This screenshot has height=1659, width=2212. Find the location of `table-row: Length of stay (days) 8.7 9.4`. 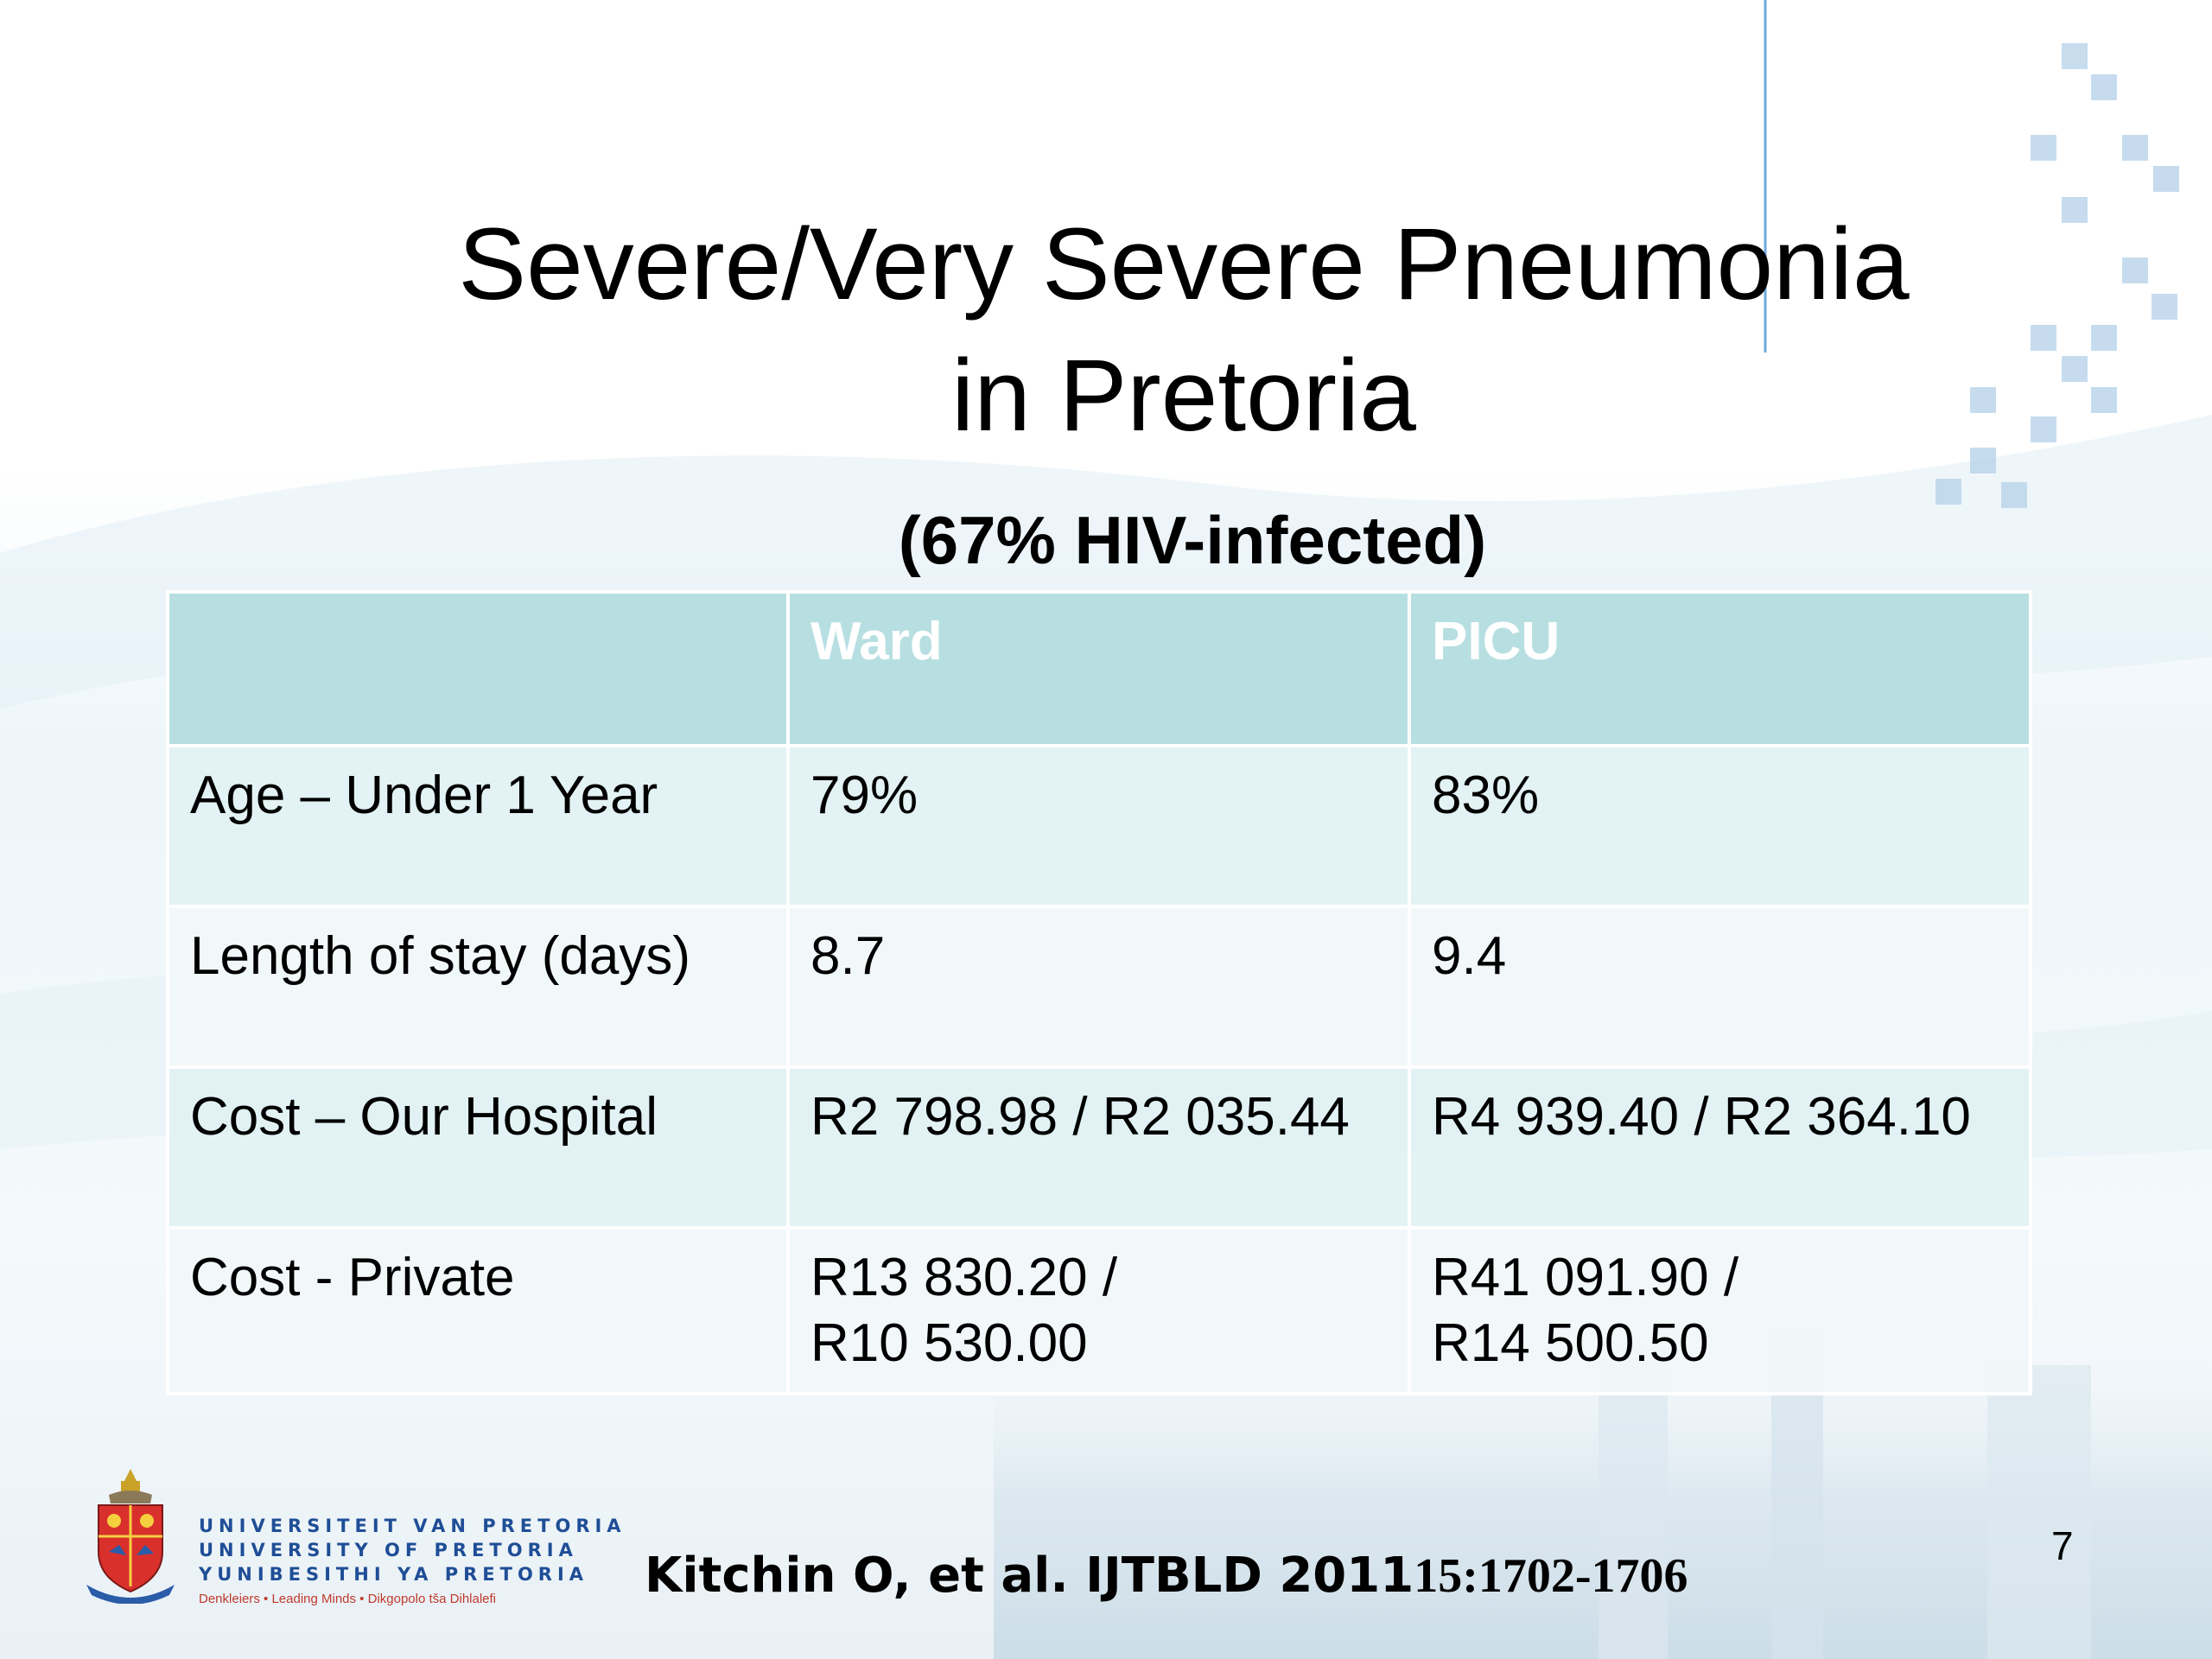

table-row: Length of stay (days) 8.7 9.4 is located at coordinates (1099, 987).